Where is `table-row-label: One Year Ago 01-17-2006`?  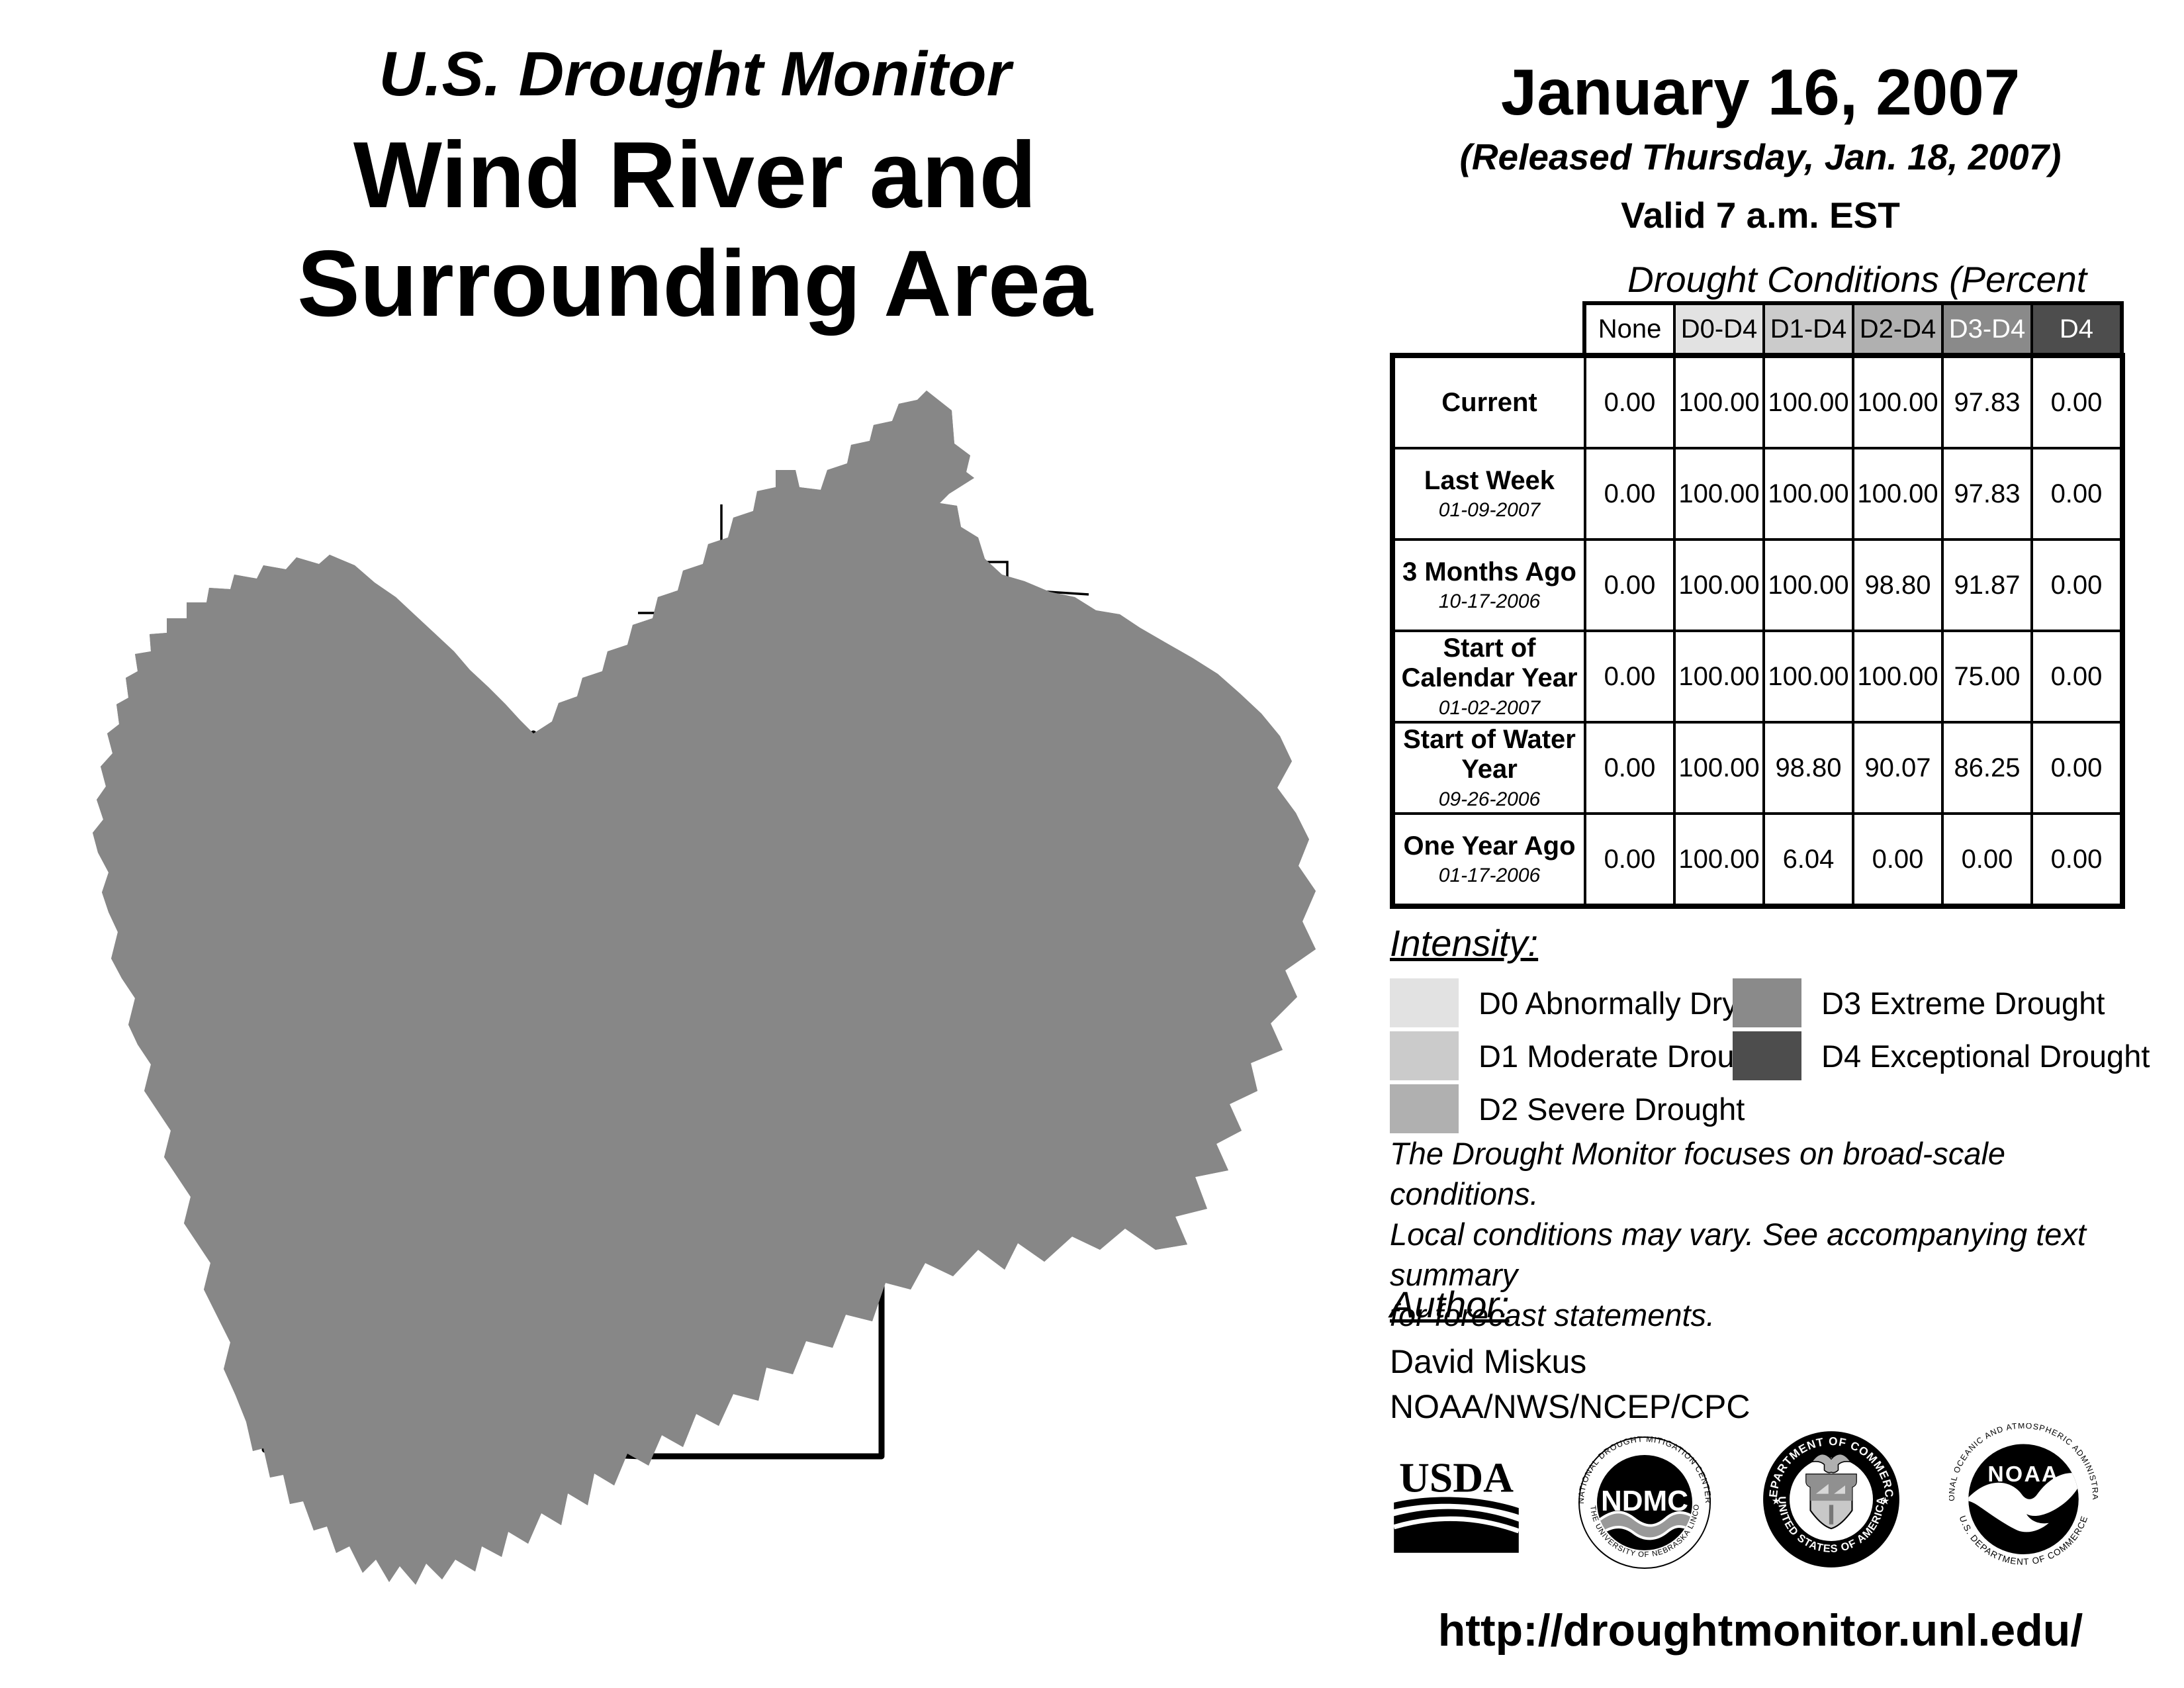 table-row-label: One Year Ago 01-17-2006 is located at coordinates (1490, 859).